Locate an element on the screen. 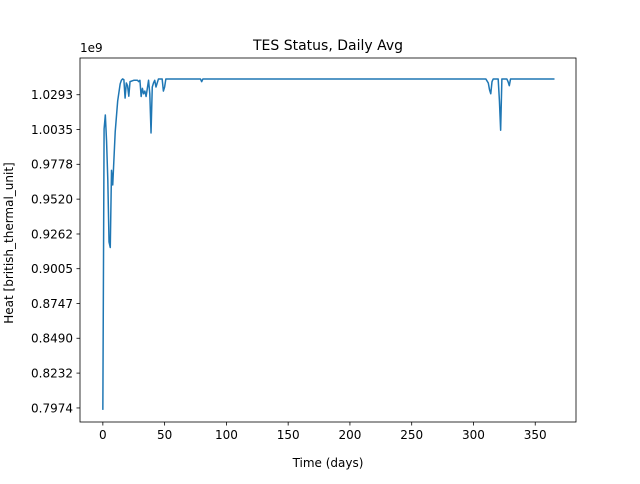 This screenshot has height=484, width=640. y-tick-label: 0.7974 is located at coordinates (52, 408).